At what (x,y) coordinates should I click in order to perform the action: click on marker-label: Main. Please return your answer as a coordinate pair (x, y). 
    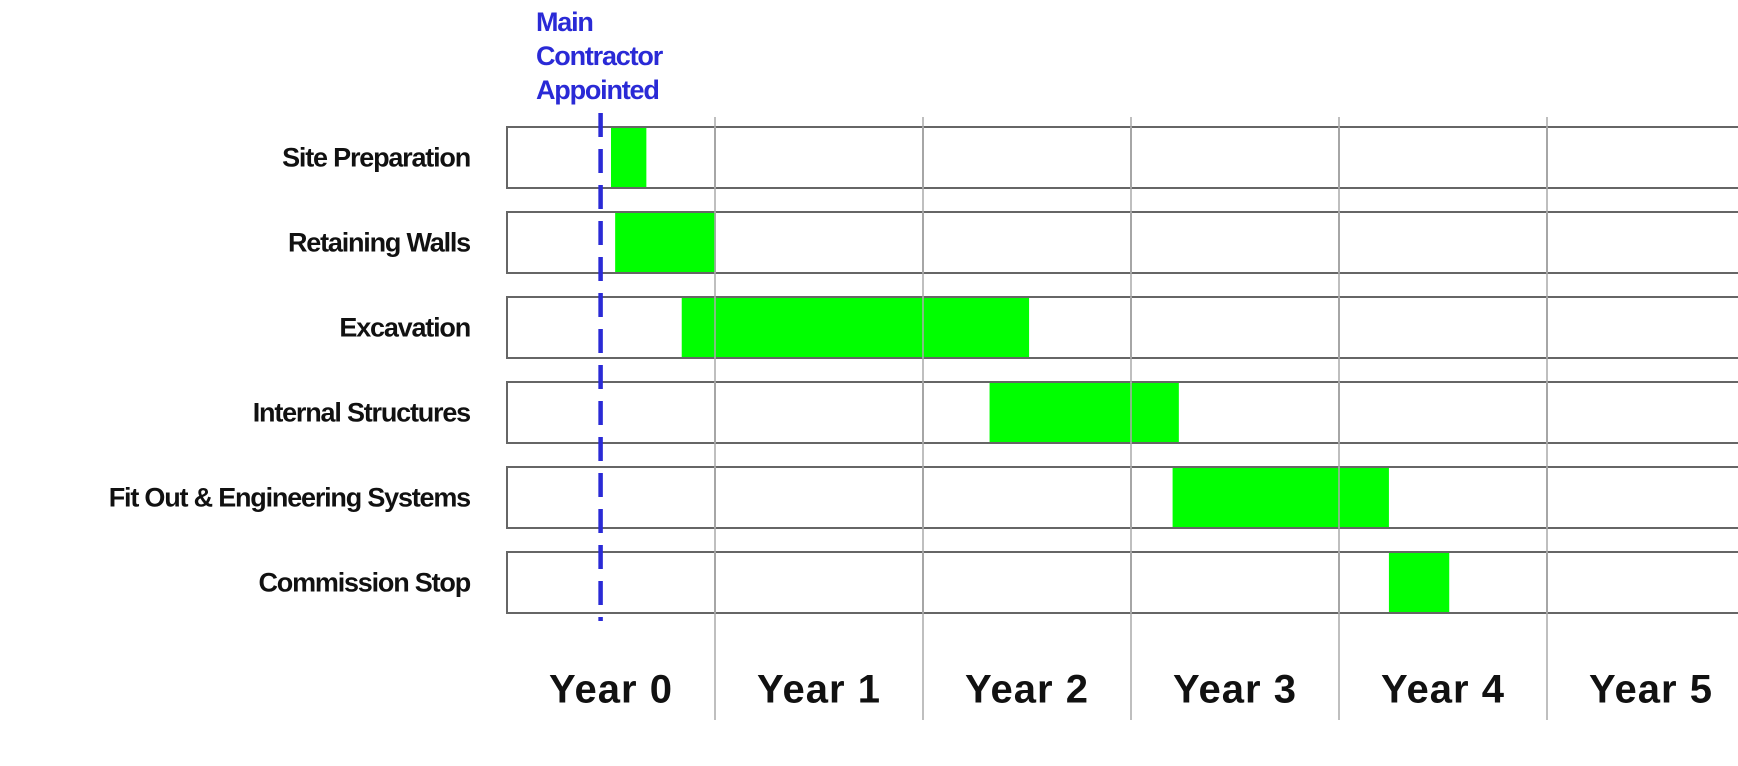
    Looking at the image, I should click on (564, 22).